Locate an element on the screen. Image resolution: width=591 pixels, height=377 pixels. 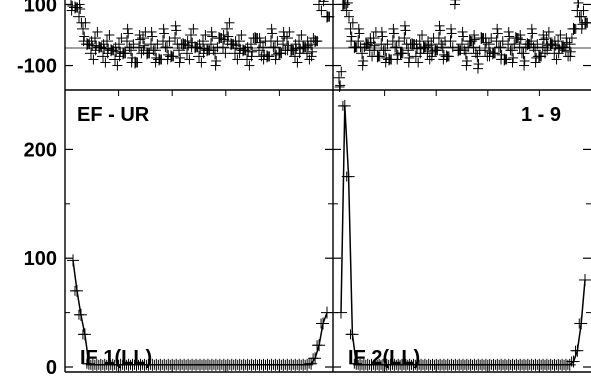
panel-bottom-label: IF 1(LL) is located at coordinates (116, 358).